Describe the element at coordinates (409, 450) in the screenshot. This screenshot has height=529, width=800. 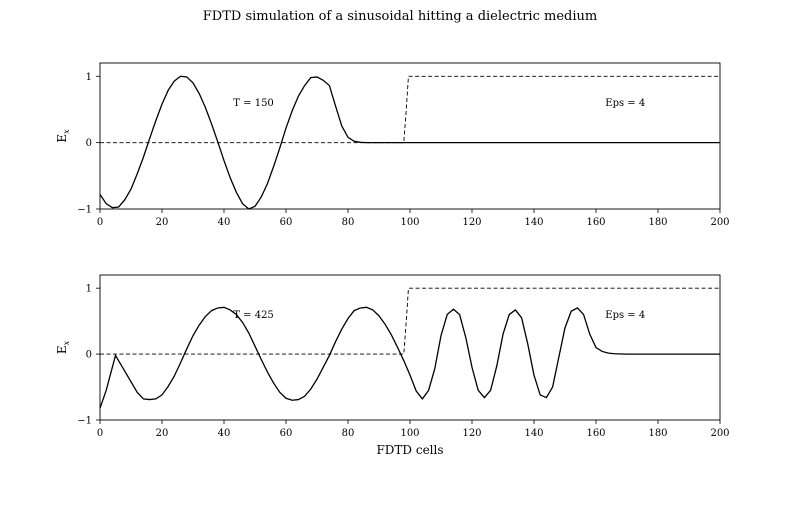
I see `x-axis-label: FDTD cells` at that location.